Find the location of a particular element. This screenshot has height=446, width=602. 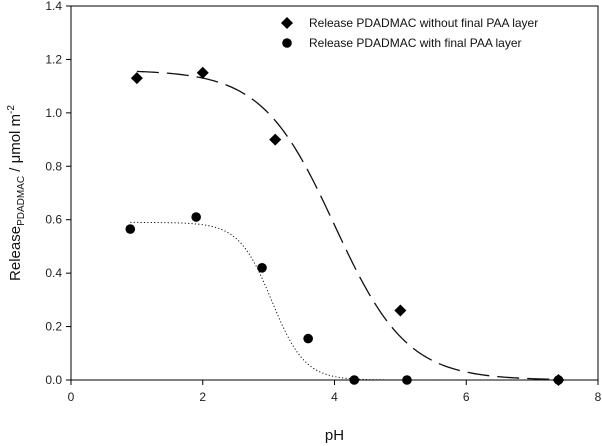

y-axis-label: ReleasePDADMAC / μmol m-2 is located at coordinates (16, 193).